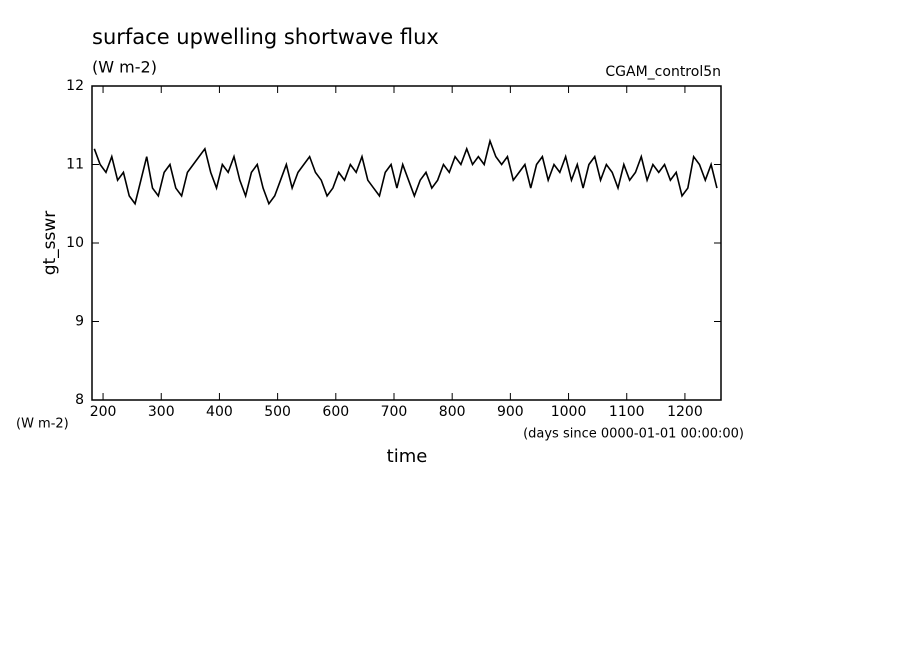  What do you see at coordinates (79, 322) in the screenshot?
I see `y-tick-label: 9` at bounding box center [79, 322].